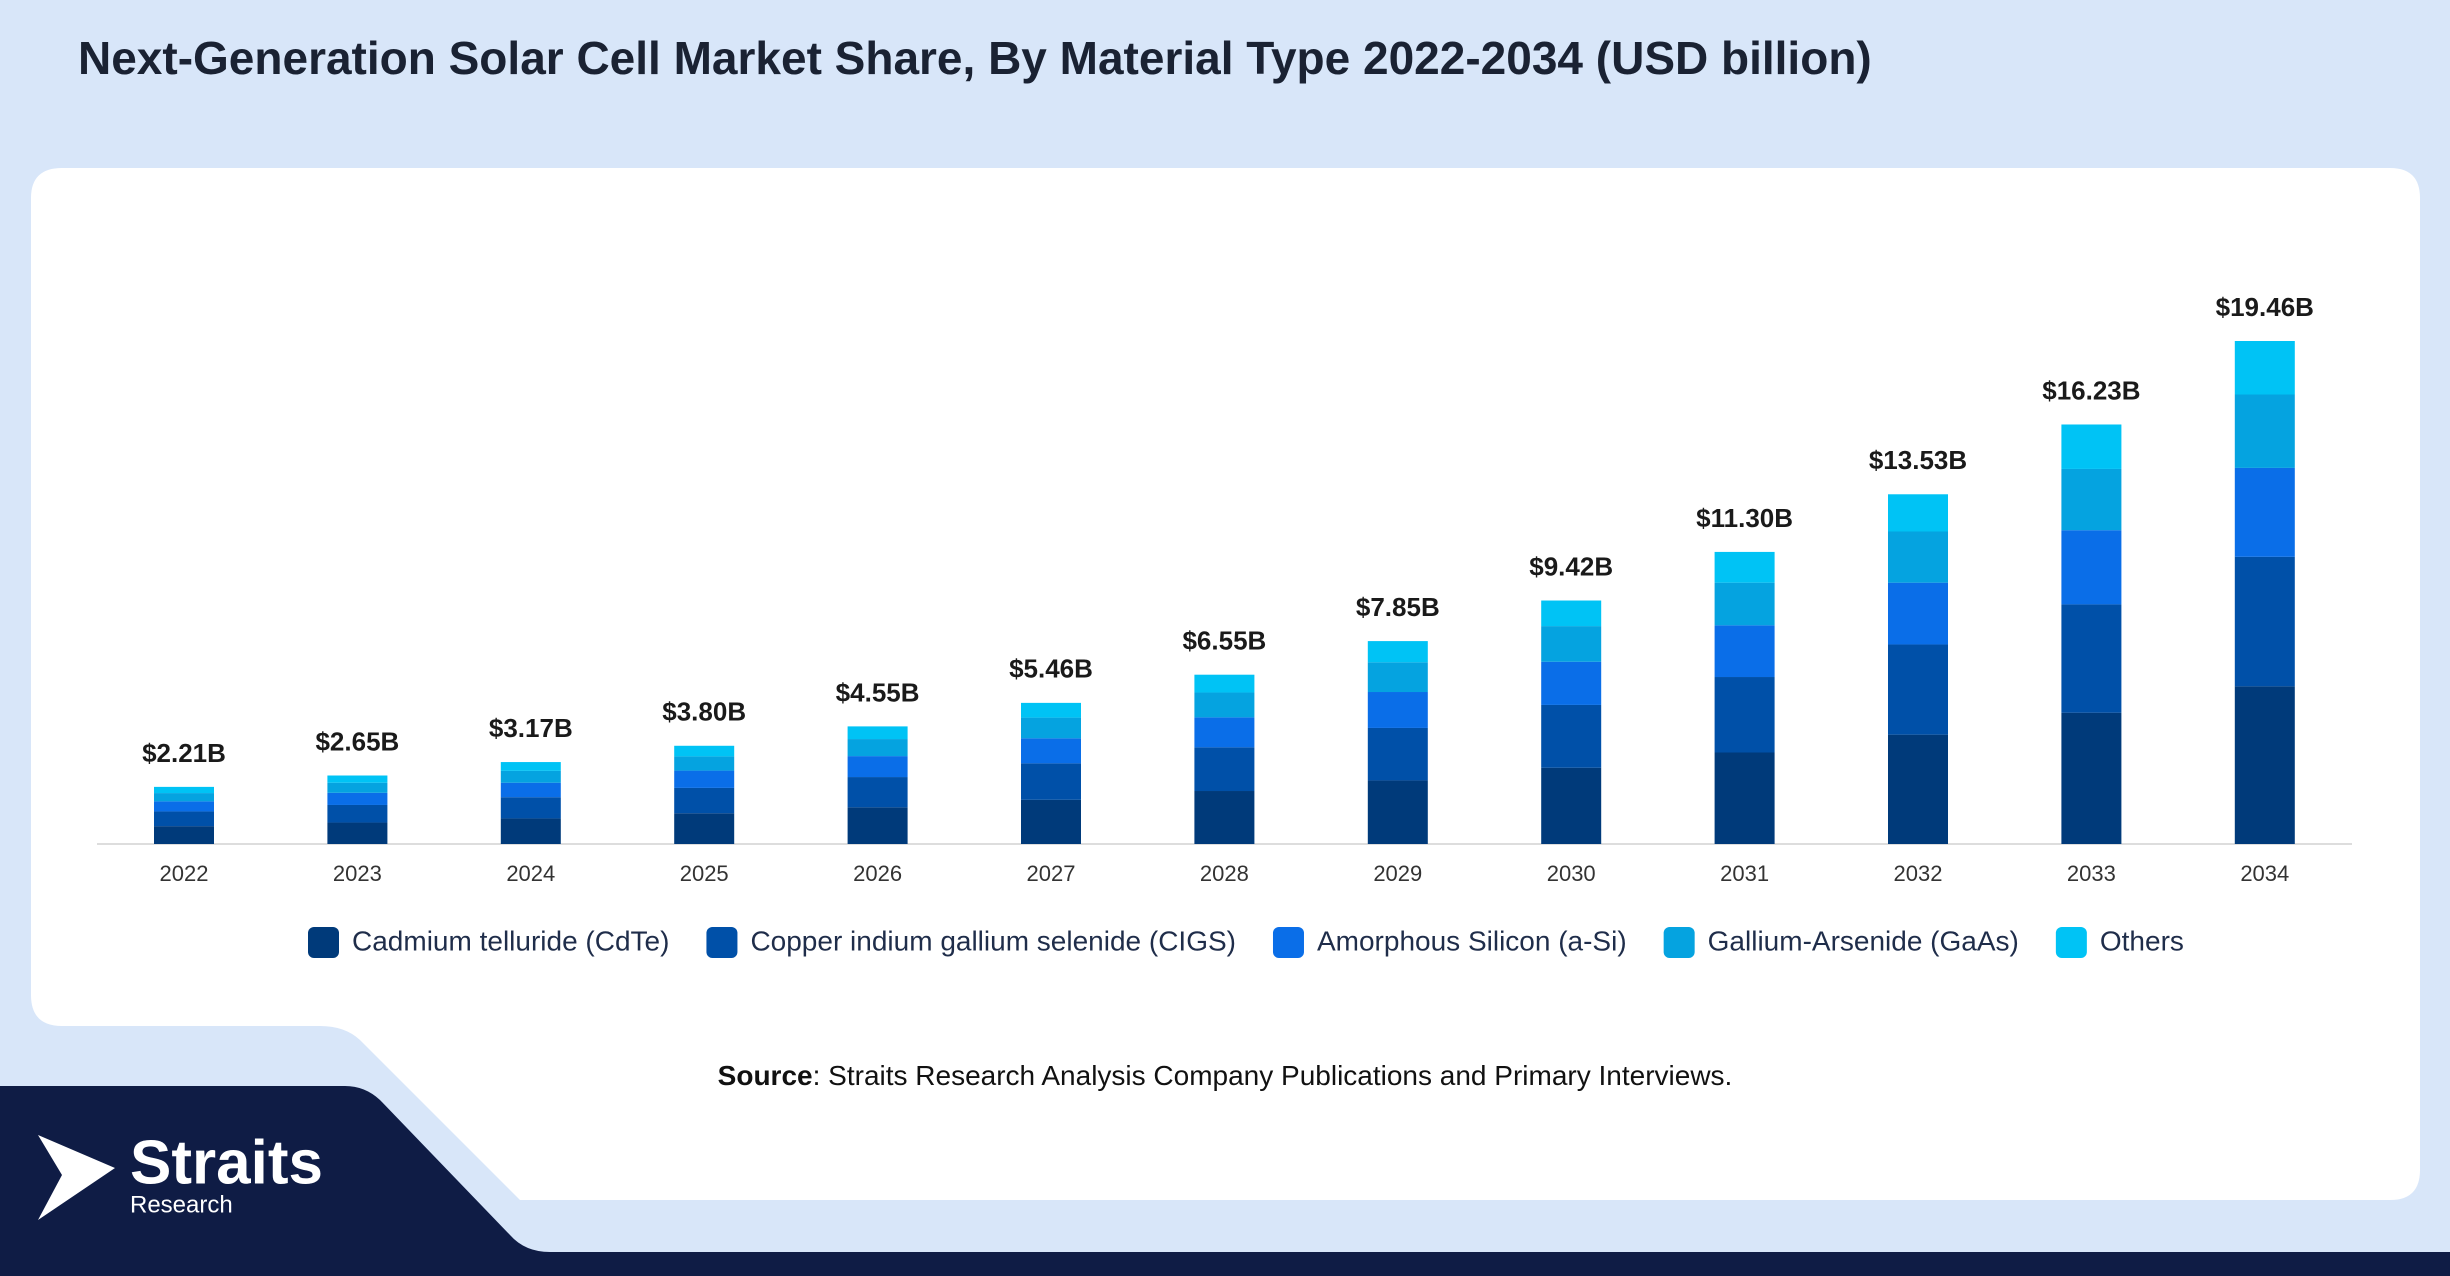 The height and width of the screenshot is (1276, 2450). What do you see at coordinates (1051, 873) in the screenshot?
I see `x-tick-label: 2027` at bounding box center [1051, 873].